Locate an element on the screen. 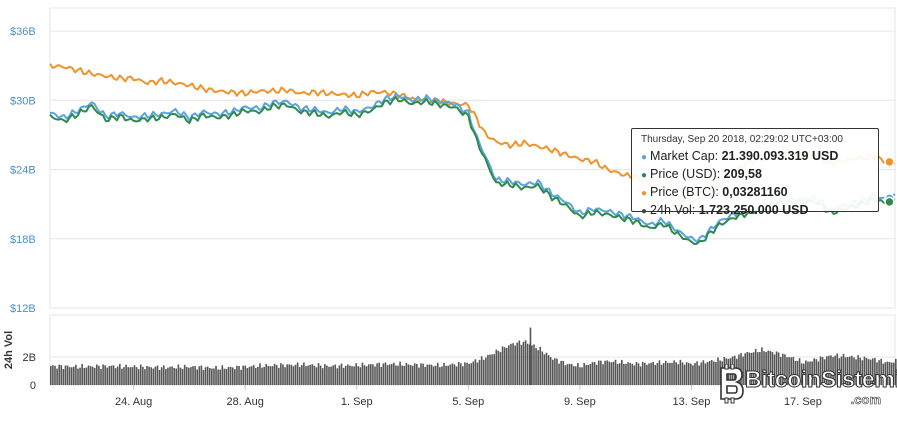  x-tick-label: 24. Aug is located at coordinates (133, 402).